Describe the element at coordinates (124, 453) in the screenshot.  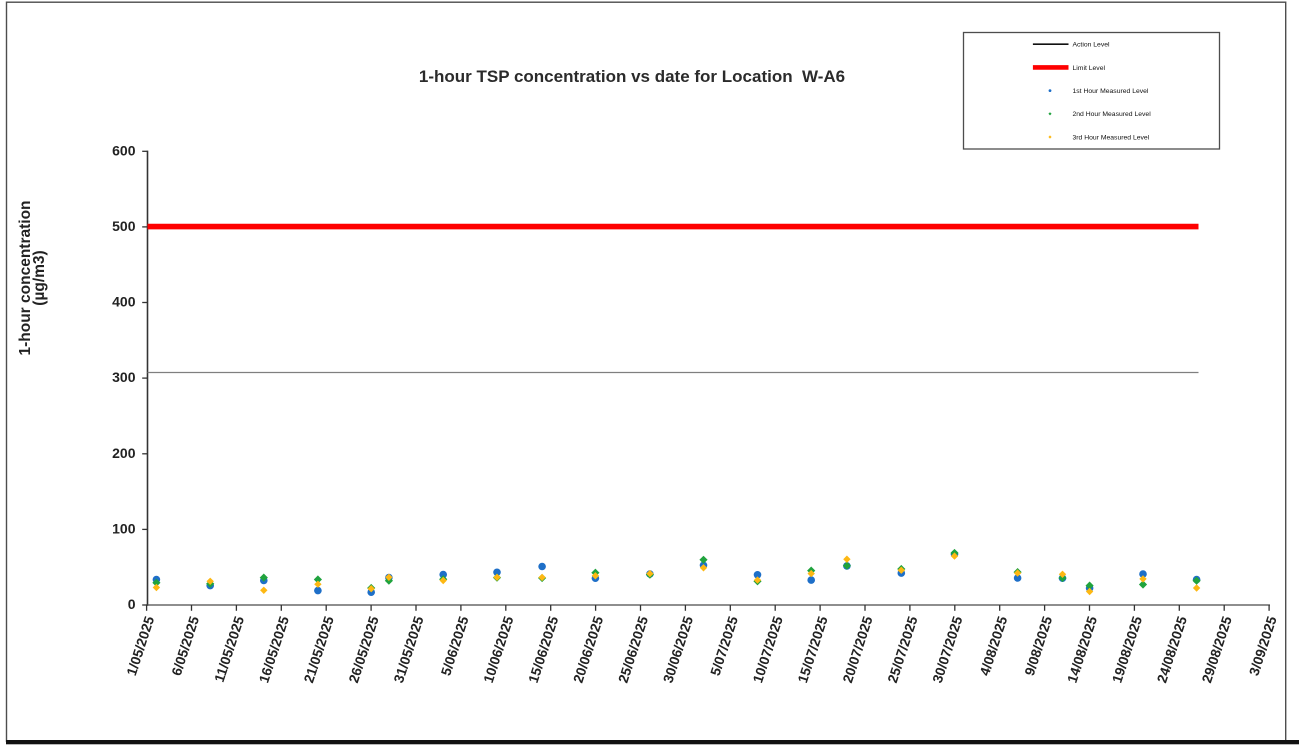
I see `svg-text: 200` at that location.